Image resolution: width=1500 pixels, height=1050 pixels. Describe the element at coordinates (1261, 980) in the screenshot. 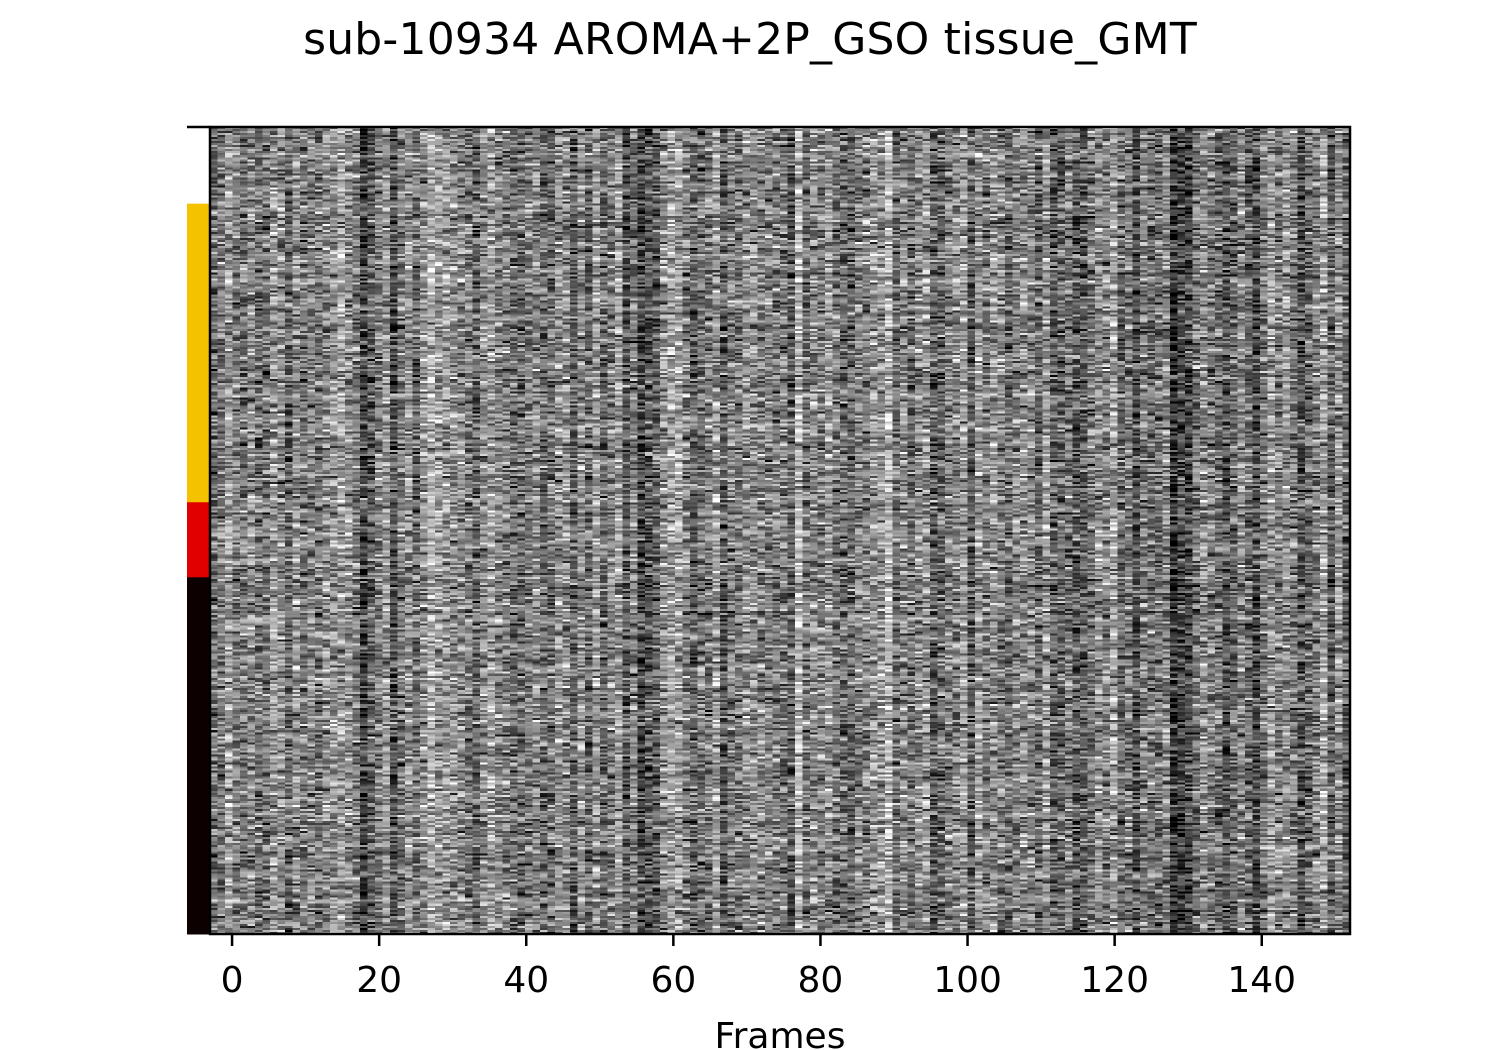

I see `x-tick-label: 140` at that location.